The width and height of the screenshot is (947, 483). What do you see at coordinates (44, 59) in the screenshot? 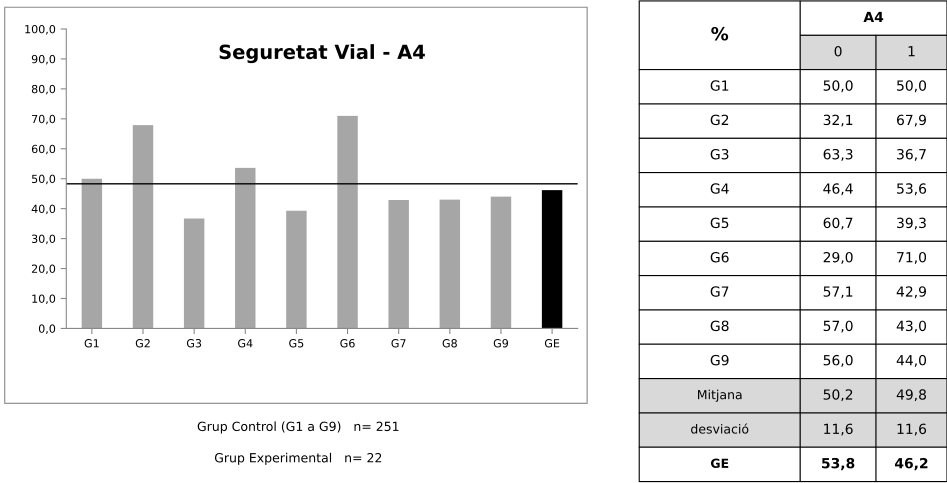
I see `y-tick-label: 90,0` at bounding box center [44, 59].